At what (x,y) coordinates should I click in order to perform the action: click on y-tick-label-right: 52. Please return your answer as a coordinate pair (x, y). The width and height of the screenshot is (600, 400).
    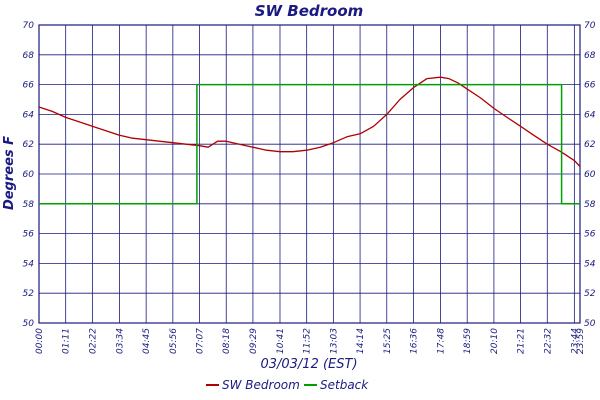
    Looking at the image, I should click on (590, 294).